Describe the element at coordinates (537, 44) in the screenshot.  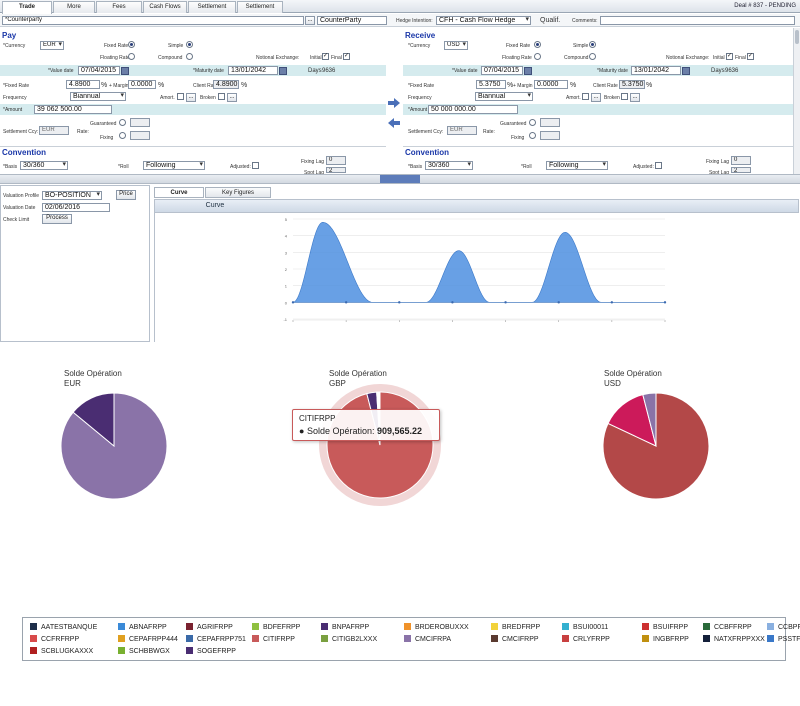
I see `receive-fixed-rate-radio` at that location.